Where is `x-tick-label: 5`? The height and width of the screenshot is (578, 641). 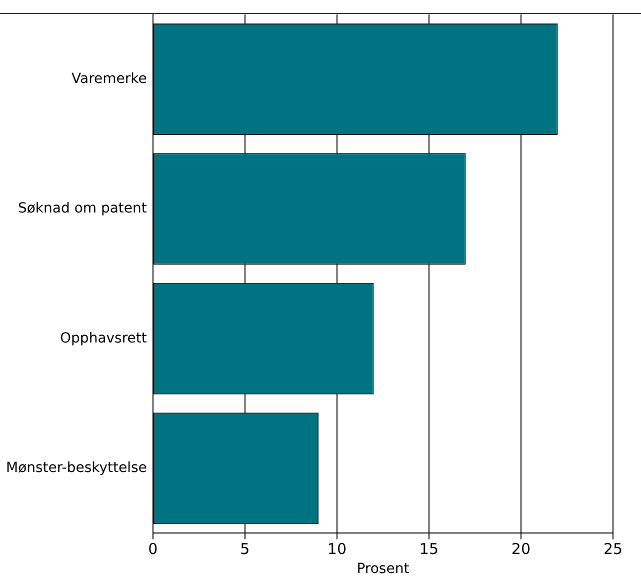 x-tick-label: 5 is located at coordinates (245, 549).